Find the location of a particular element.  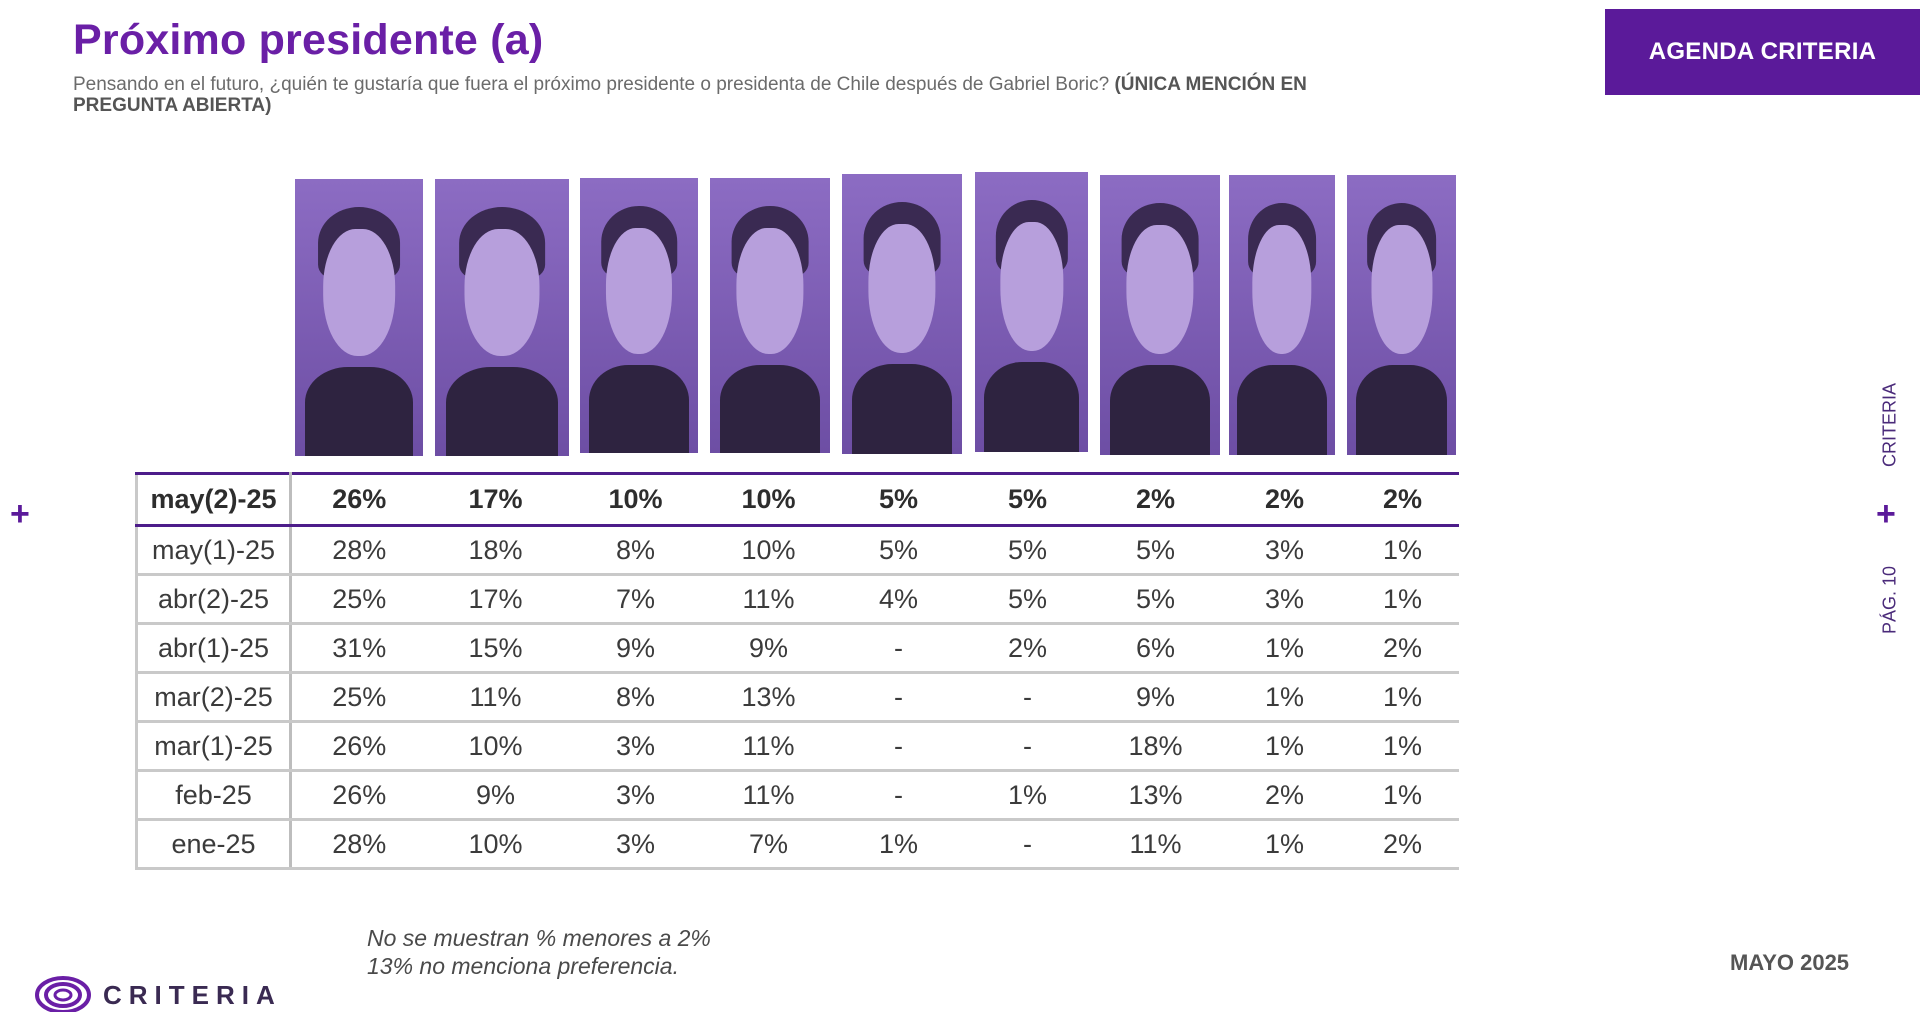

table-row: abr(1)-25 31% 15% 9% 9% -2% 6% 1% 2% is located at coordinates (797, 648).